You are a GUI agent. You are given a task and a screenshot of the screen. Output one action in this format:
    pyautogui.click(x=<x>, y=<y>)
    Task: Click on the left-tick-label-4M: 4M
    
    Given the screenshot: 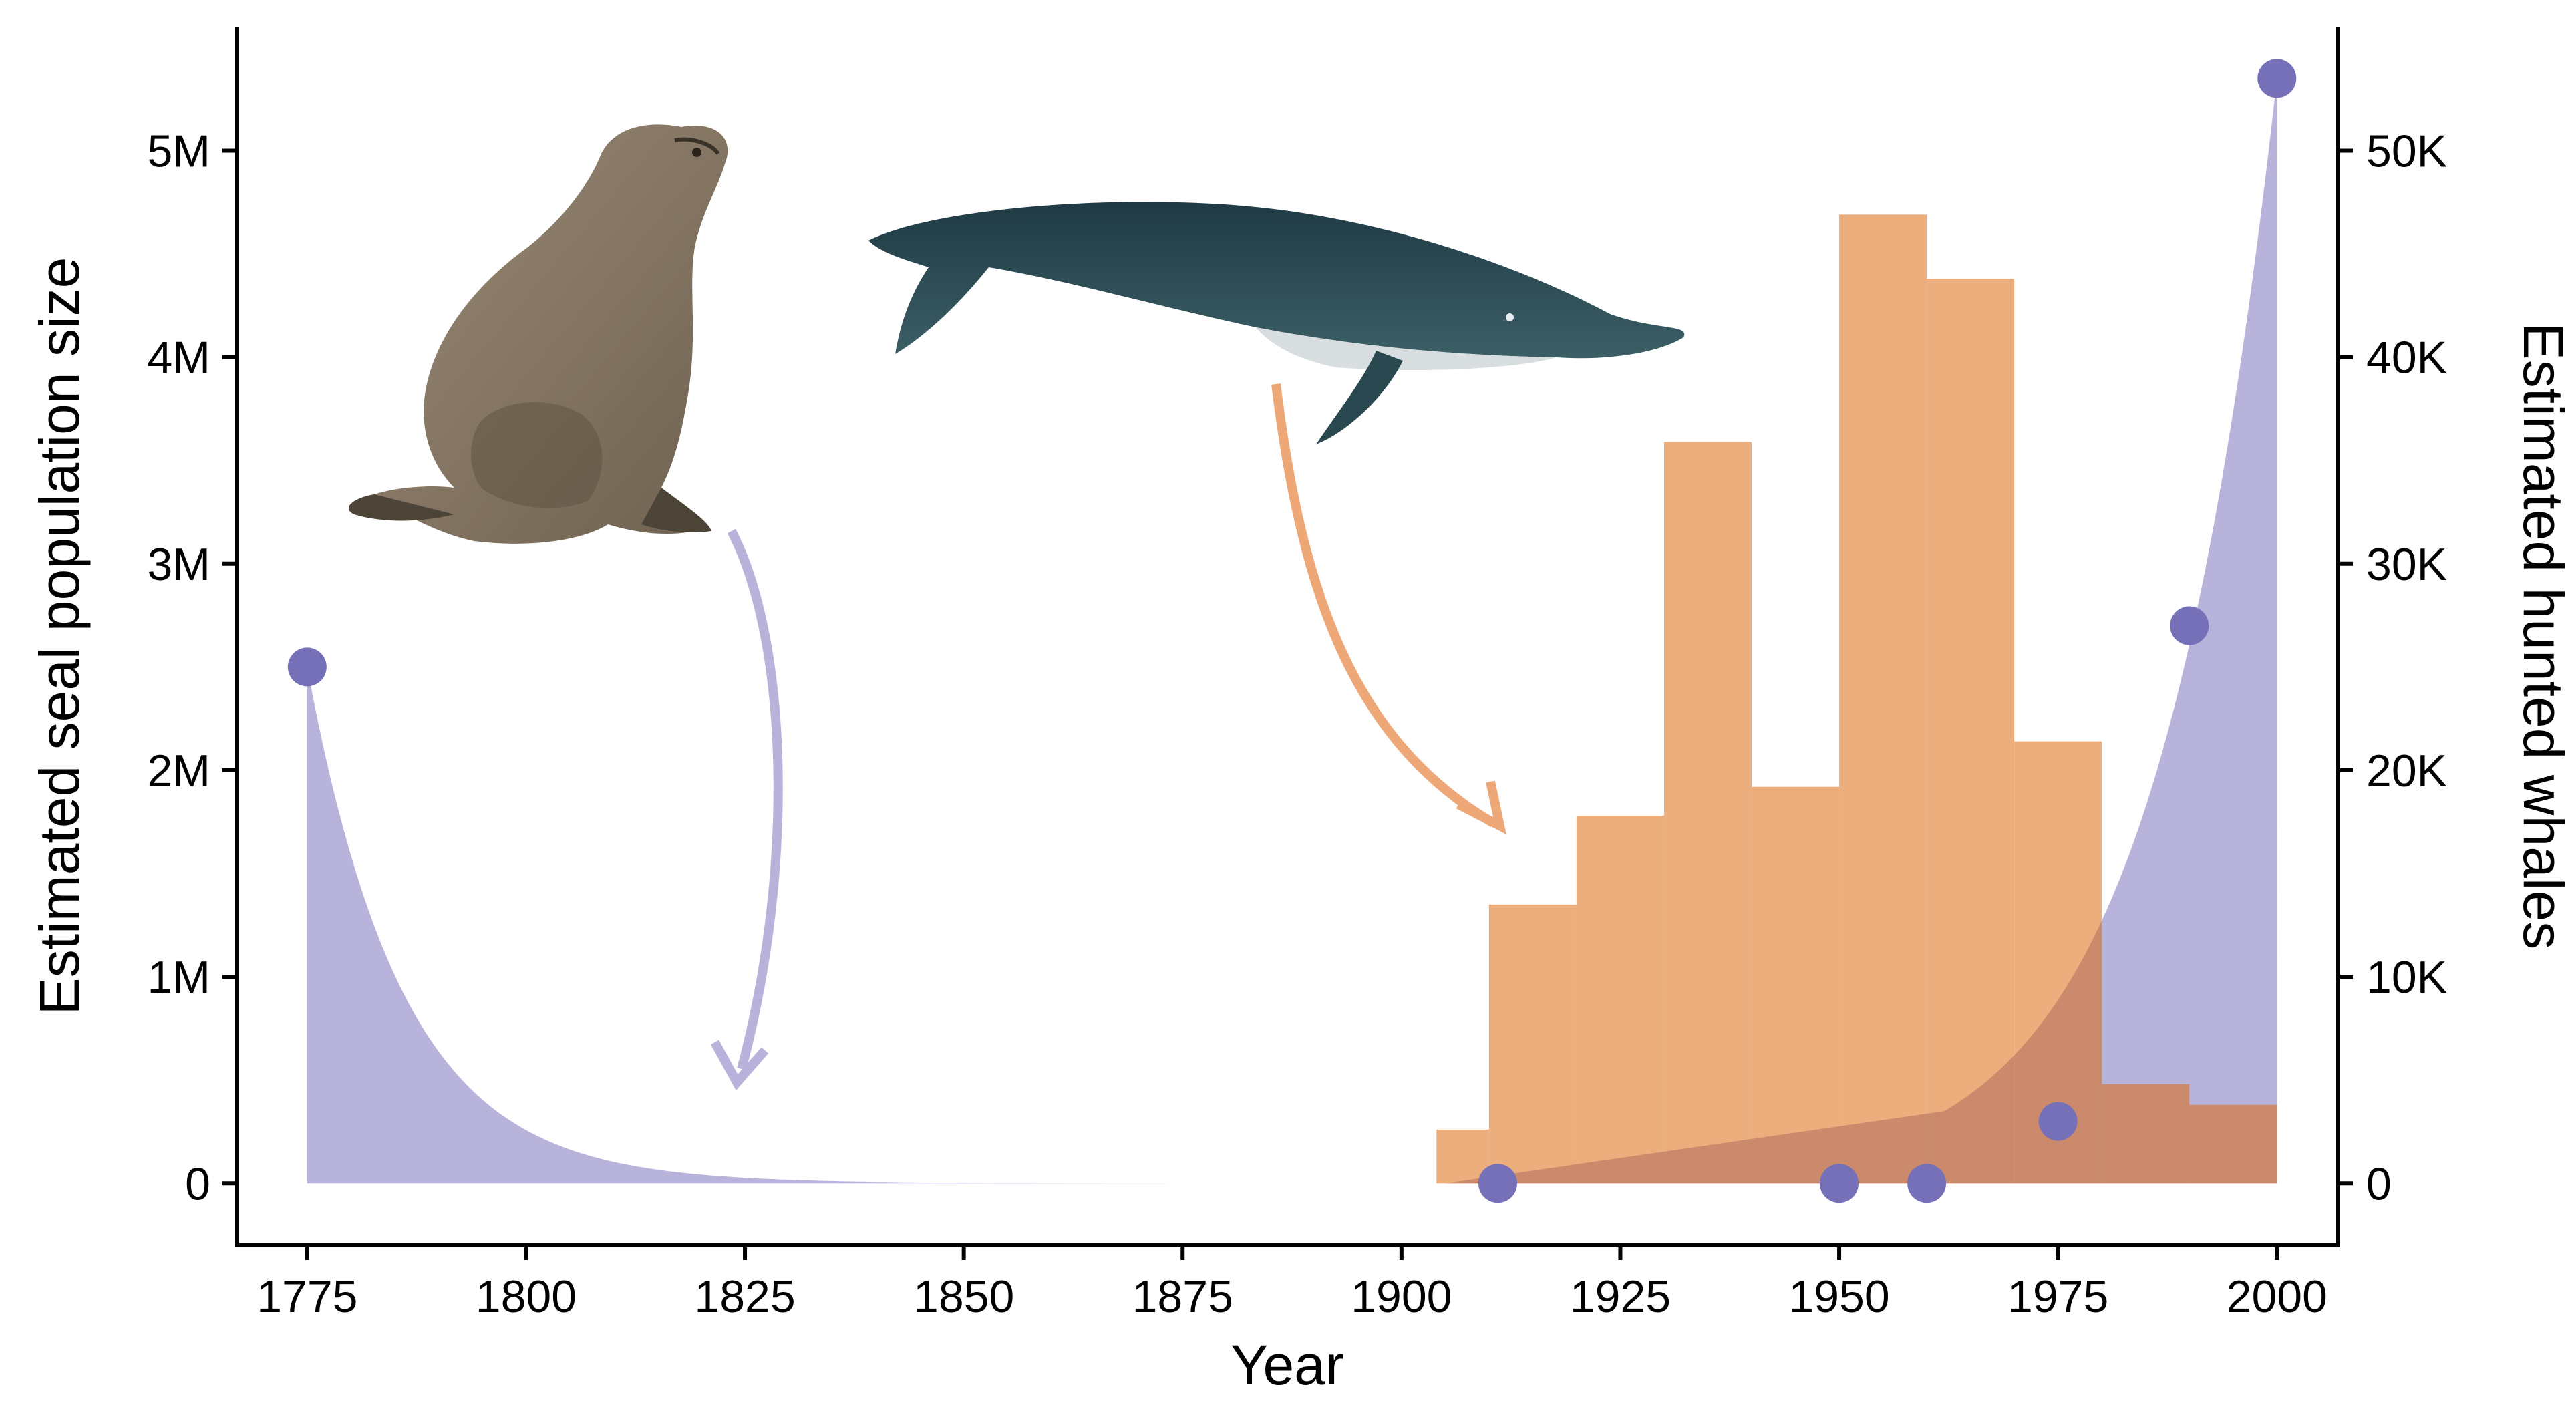 What is the action you would take?
    pyautogui.click(x=179, y=358)
    